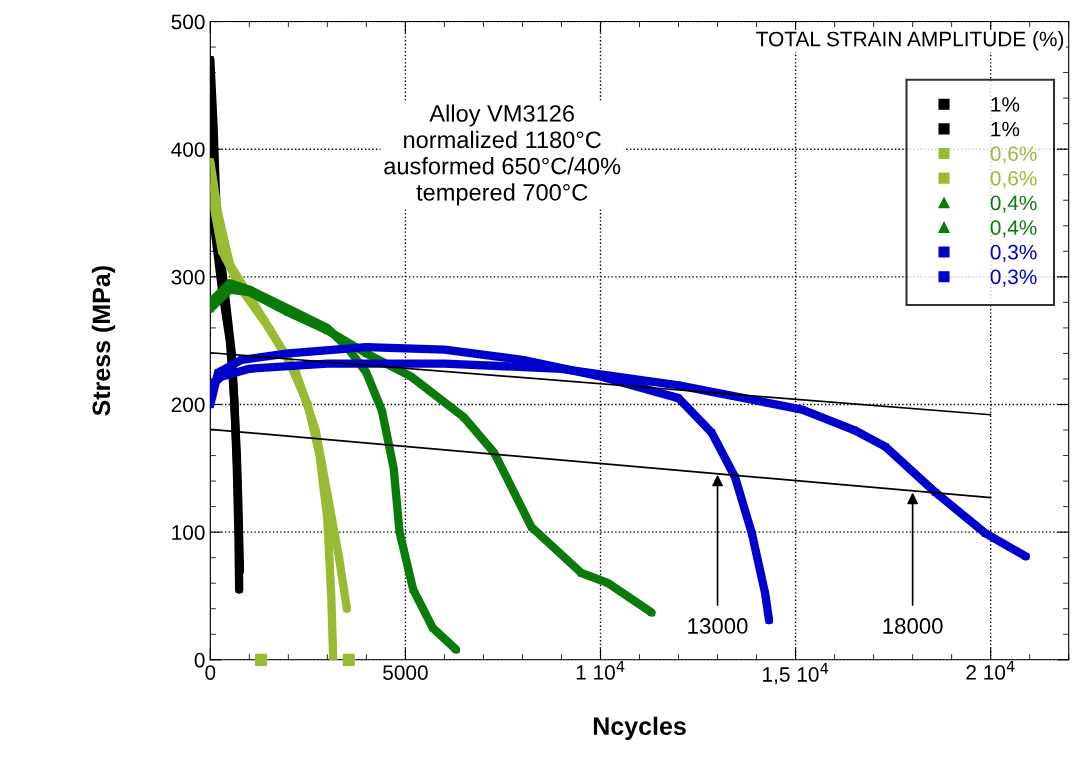  Describe the element at coordinates (188, 532) in the screenshot. I see `y-tick-label: 100` at that location.